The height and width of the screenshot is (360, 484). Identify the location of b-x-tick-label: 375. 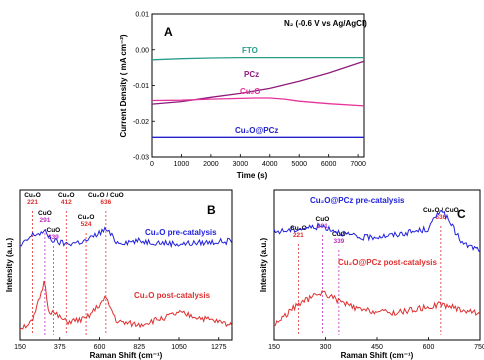
(60, 347).